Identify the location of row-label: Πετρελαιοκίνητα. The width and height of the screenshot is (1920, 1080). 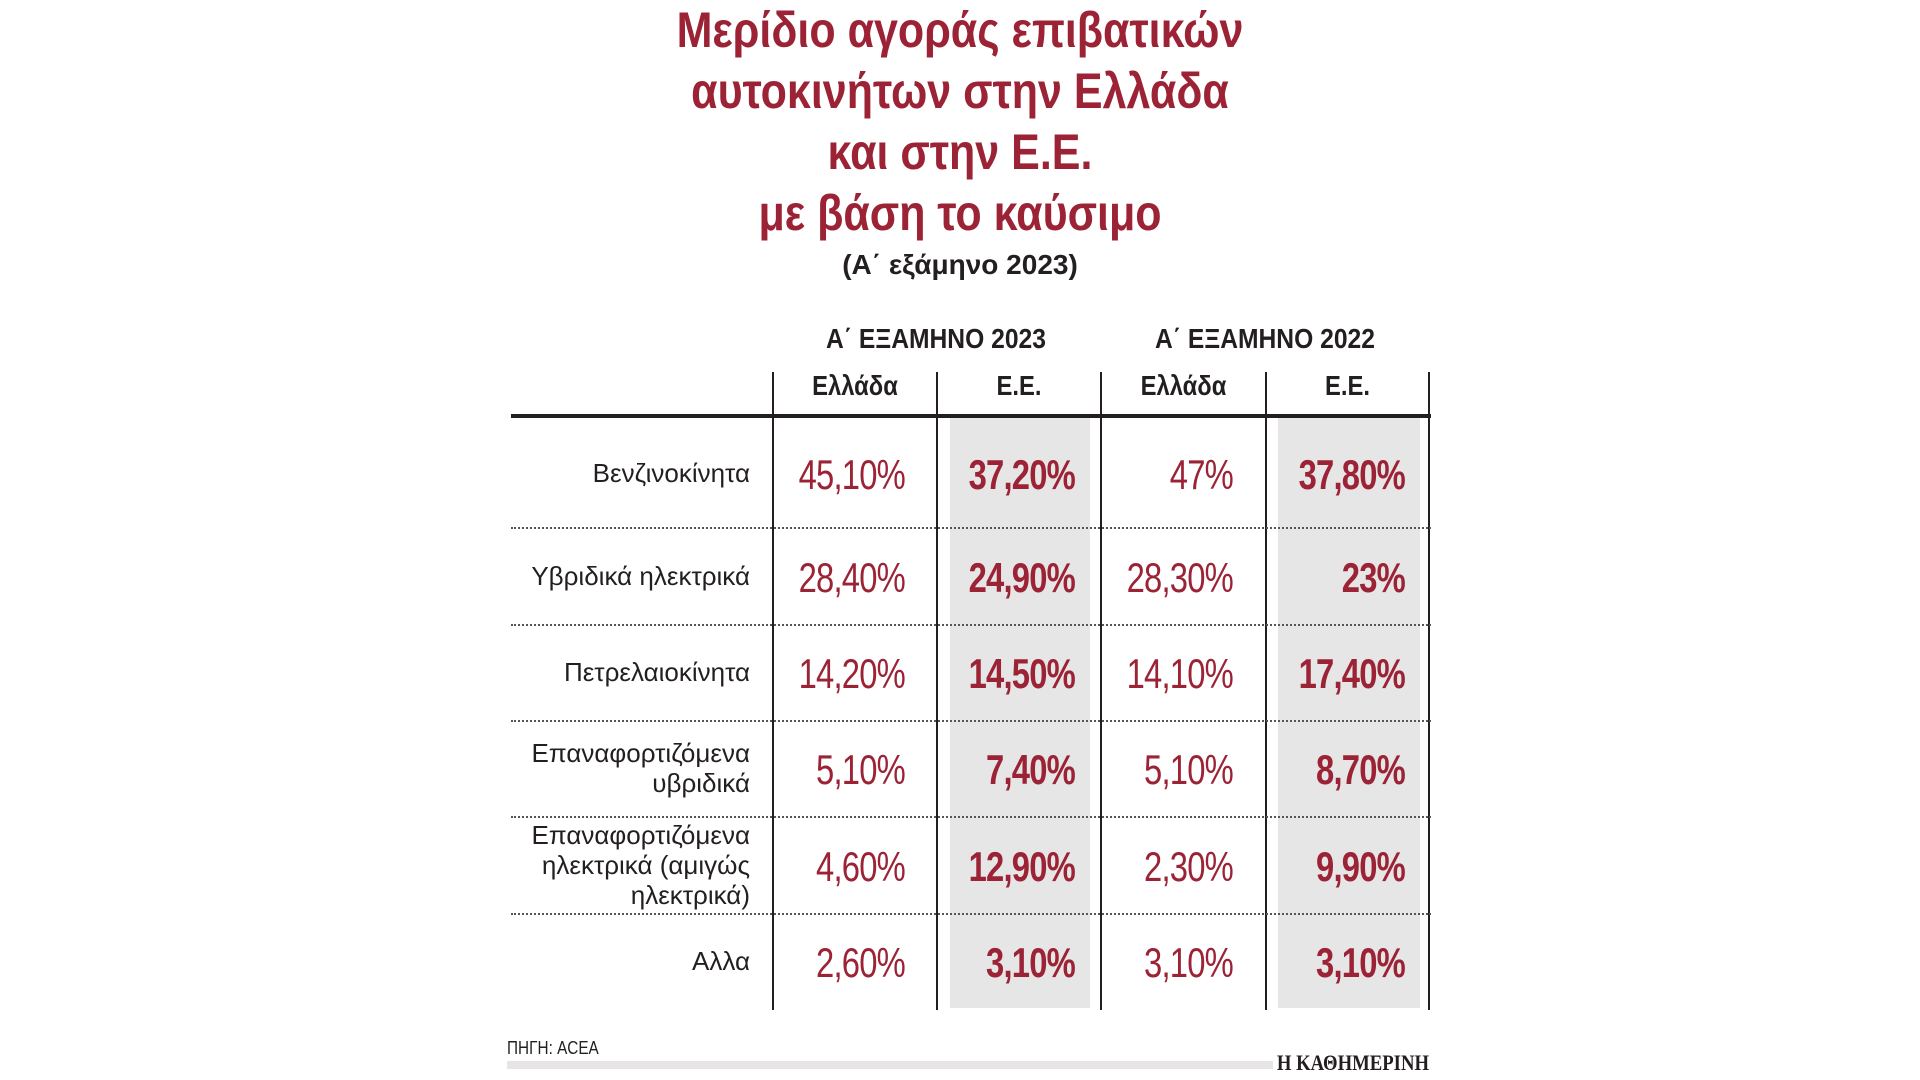
(625, 672).